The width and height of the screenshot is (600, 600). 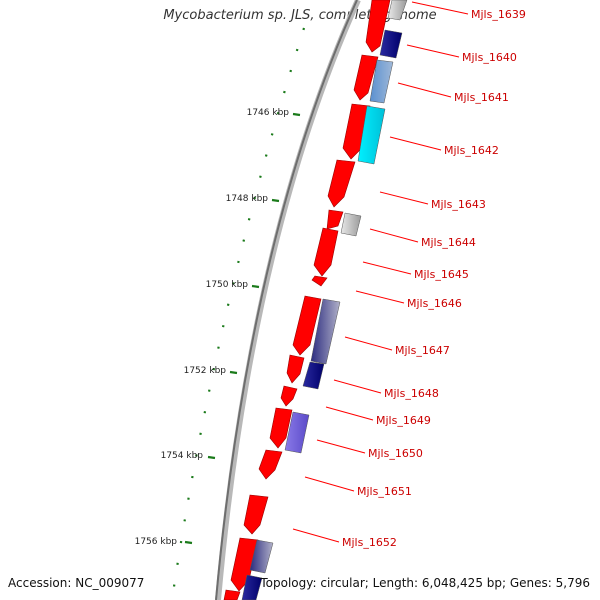 I want to click on tick-label: 1756 kbp, so click(x=156, y=542).